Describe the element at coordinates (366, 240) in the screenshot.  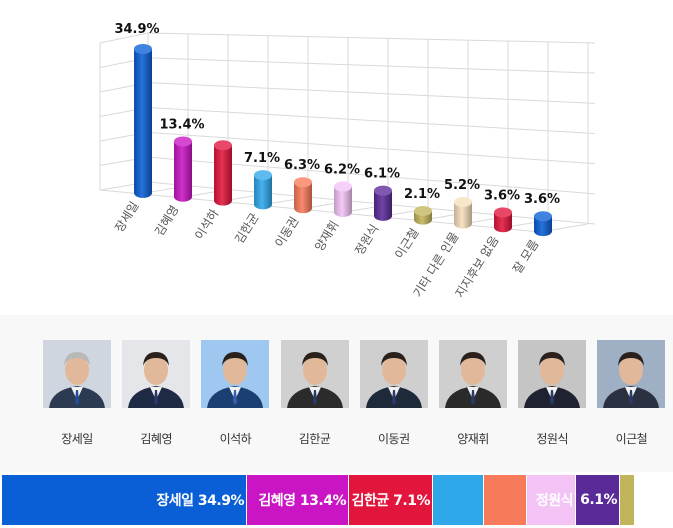
I see `category-label-6: 정원식` at that location.